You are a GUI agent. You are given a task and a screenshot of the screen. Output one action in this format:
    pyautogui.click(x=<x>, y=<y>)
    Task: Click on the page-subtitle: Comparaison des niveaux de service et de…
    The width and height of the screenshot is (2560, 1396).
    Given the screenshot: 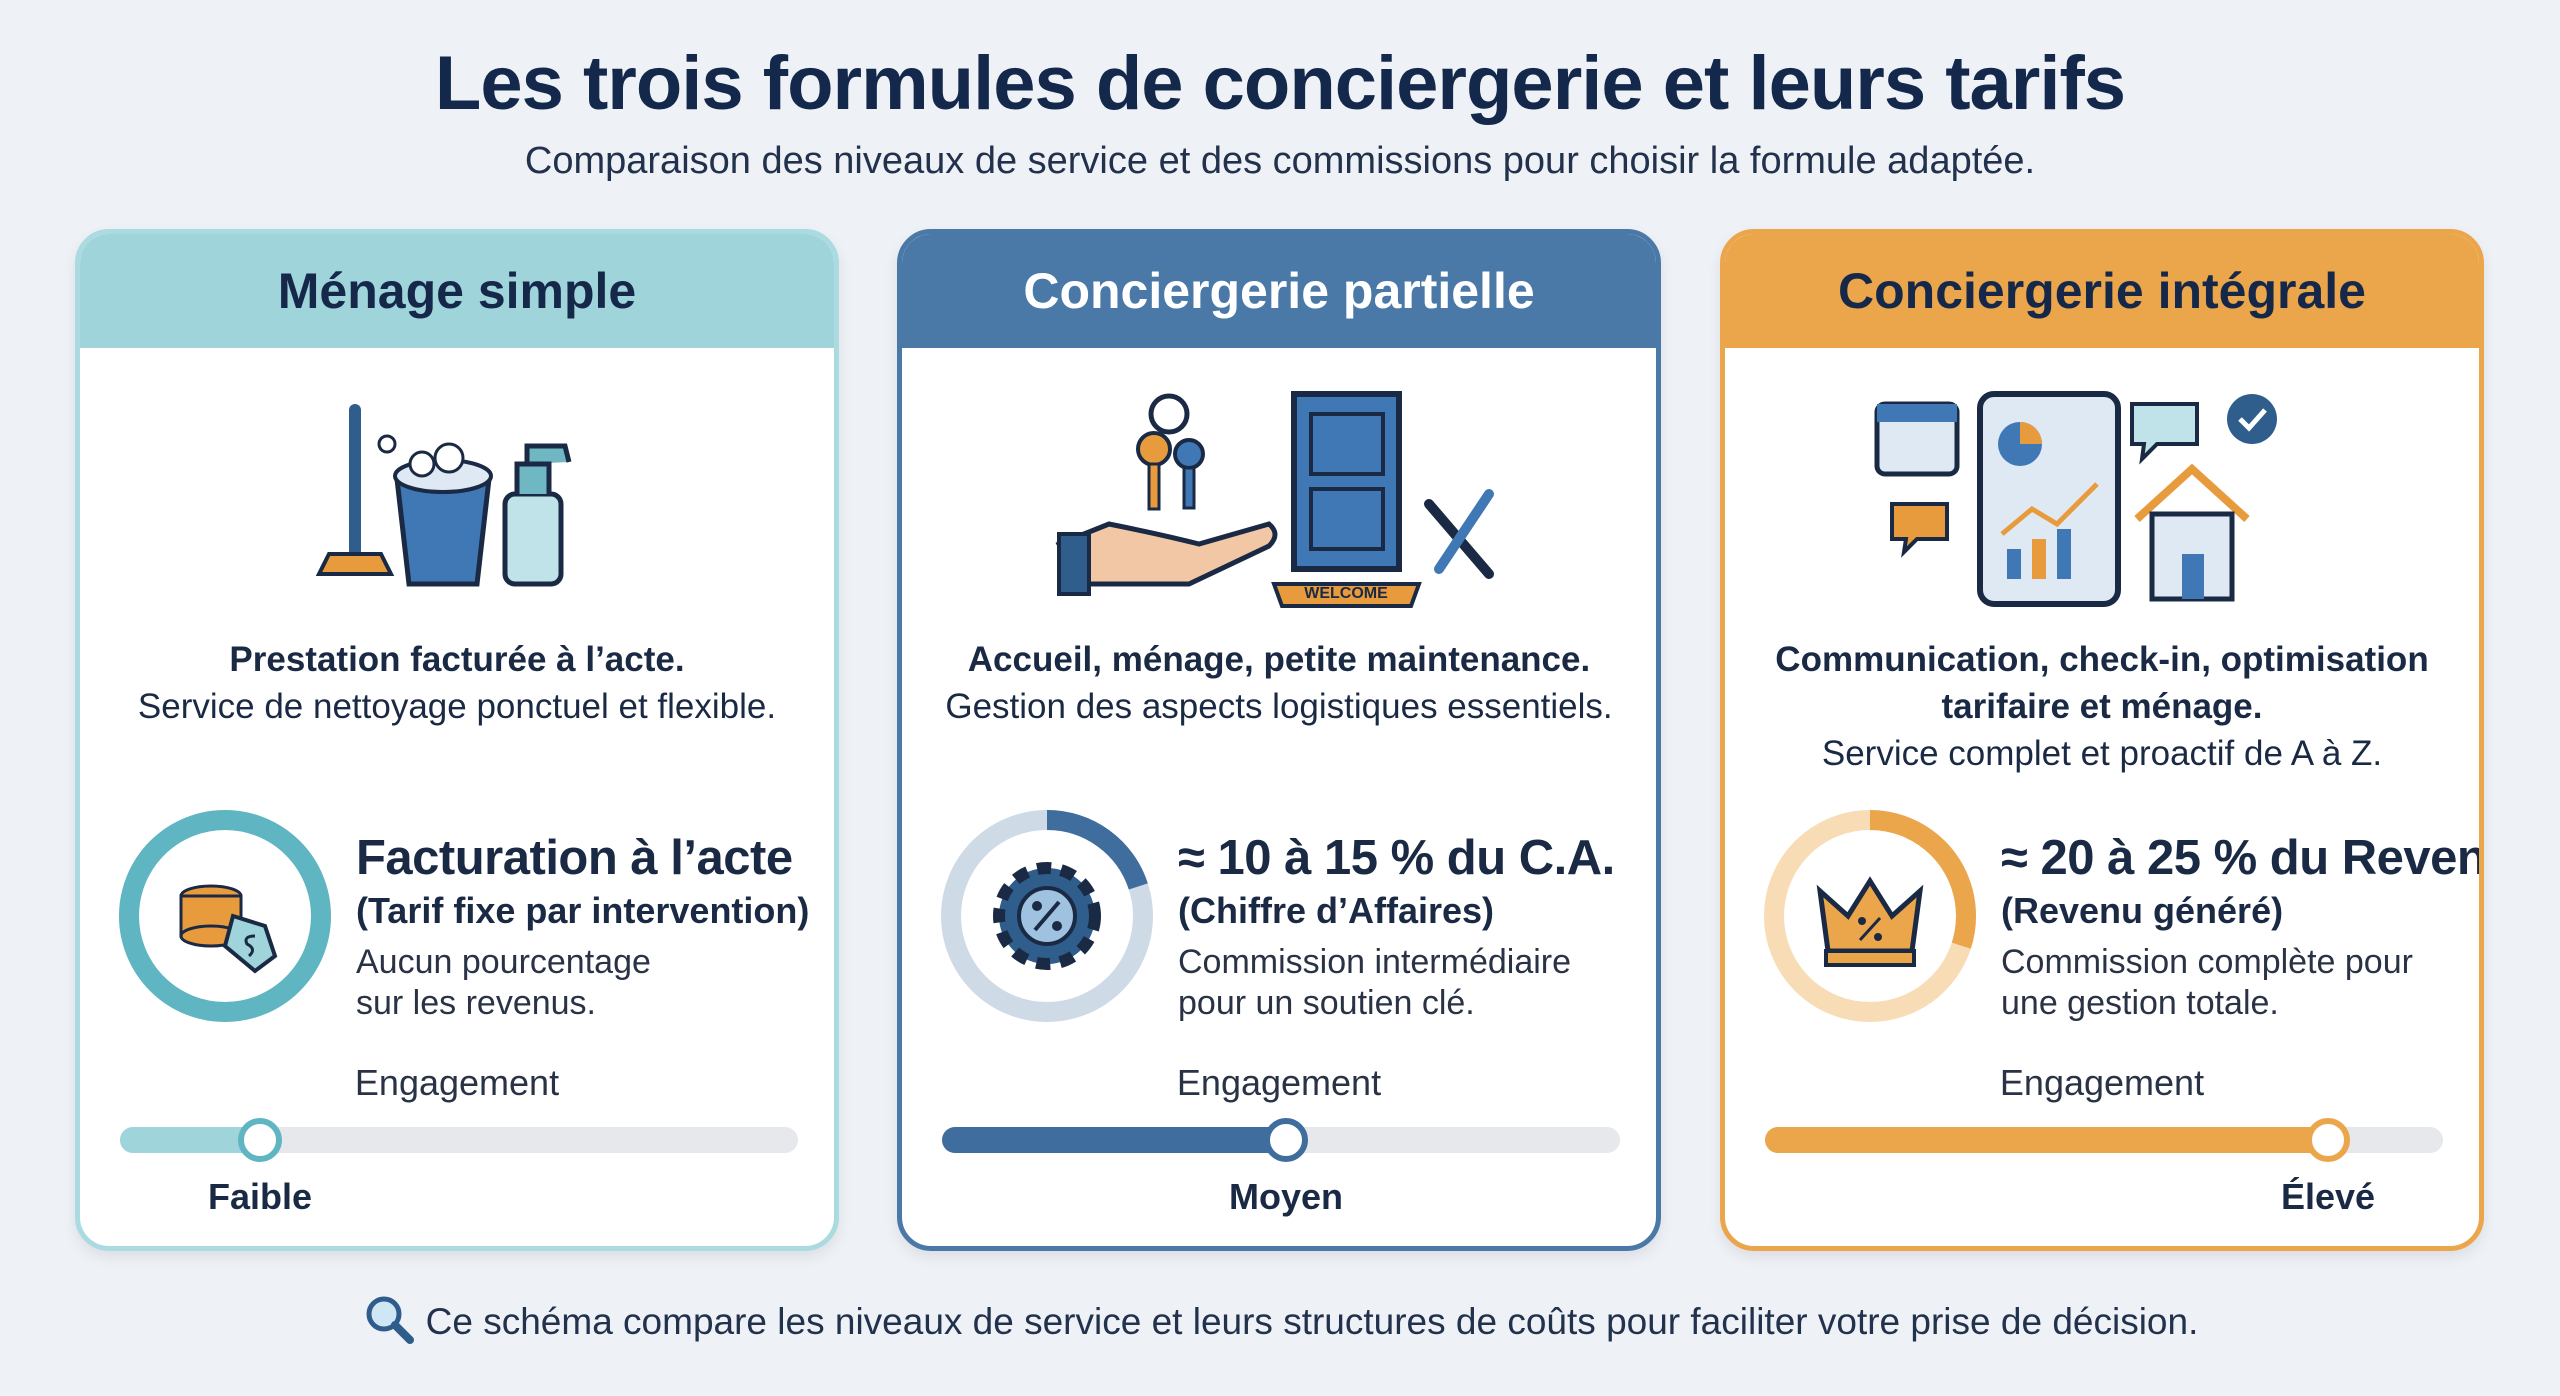 What is the action you would take?
    pyautogui.click(x=1280, y=161)
    